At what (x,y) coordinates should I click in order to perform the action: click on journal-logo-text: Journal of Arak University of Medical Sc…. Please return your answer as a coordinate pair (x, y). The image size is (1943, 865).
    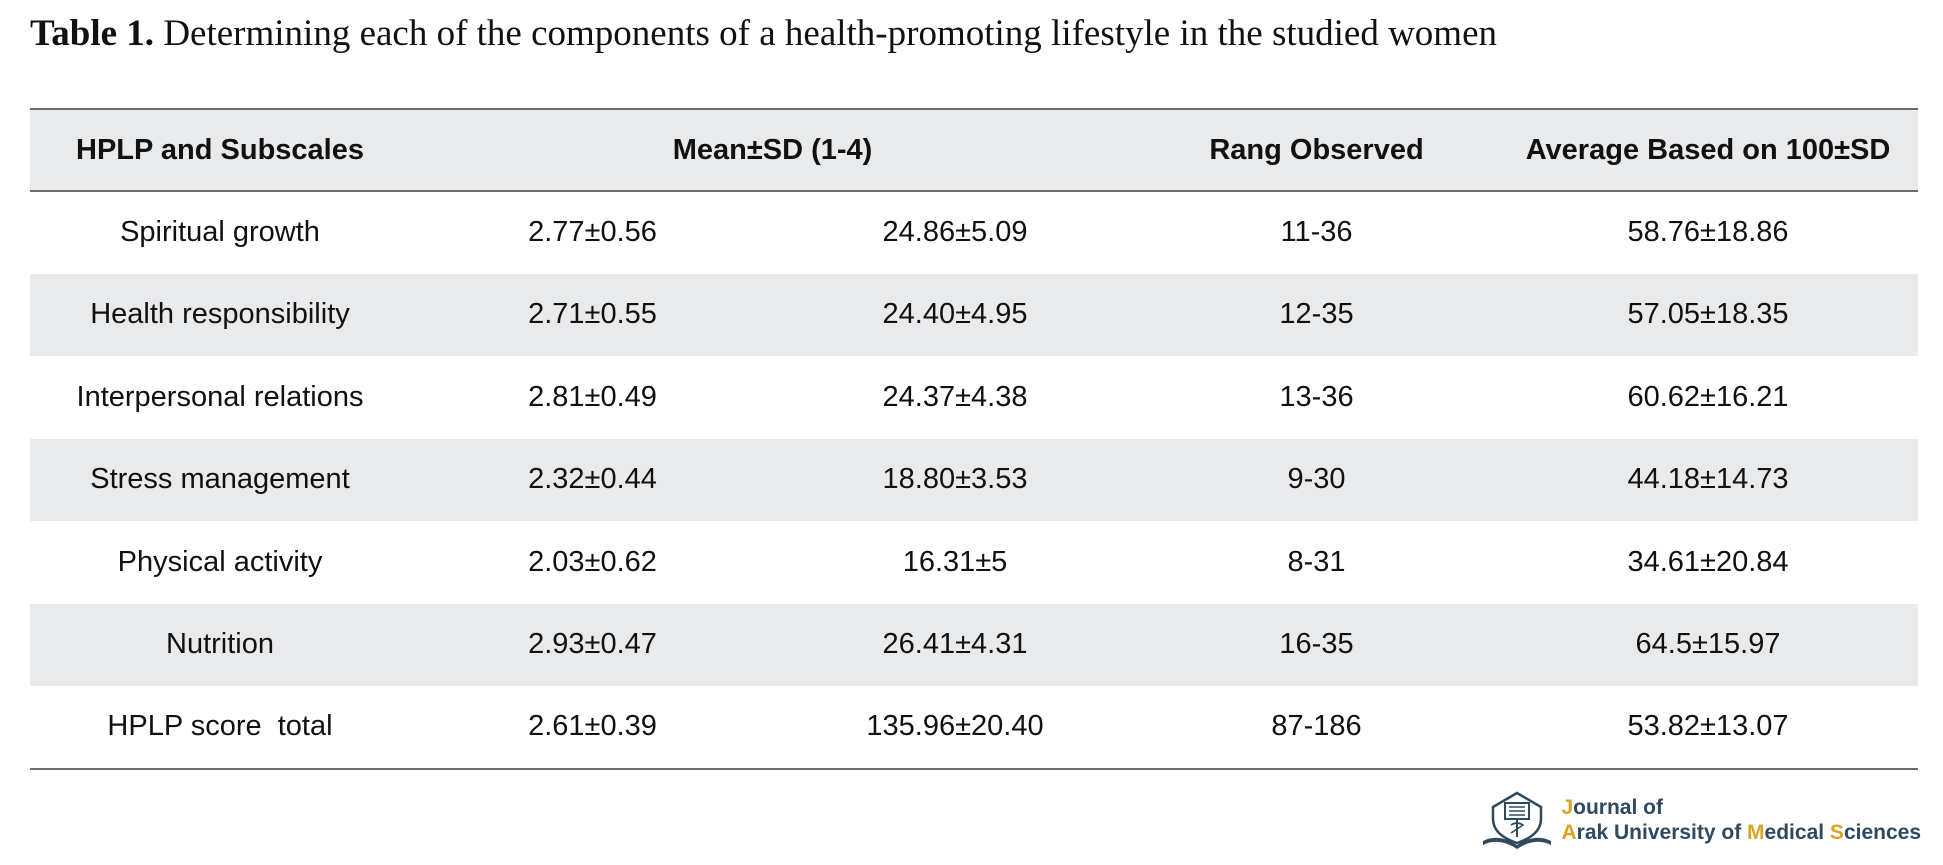
    Looking at the image, I should click on (1741, 820).